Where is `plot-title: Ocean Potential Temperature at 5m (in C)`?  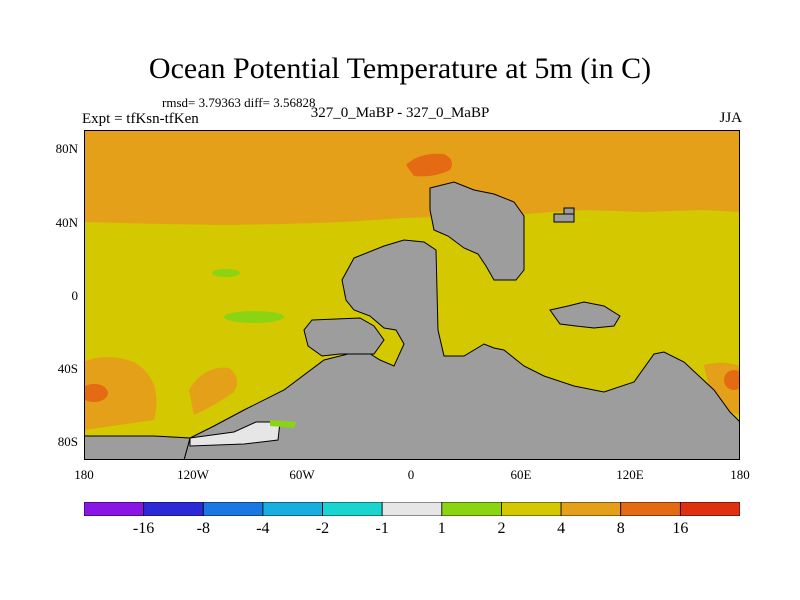
plot-title: Ocean Potential Temperature at 5m (in C) is located at coordinates (400, 68).